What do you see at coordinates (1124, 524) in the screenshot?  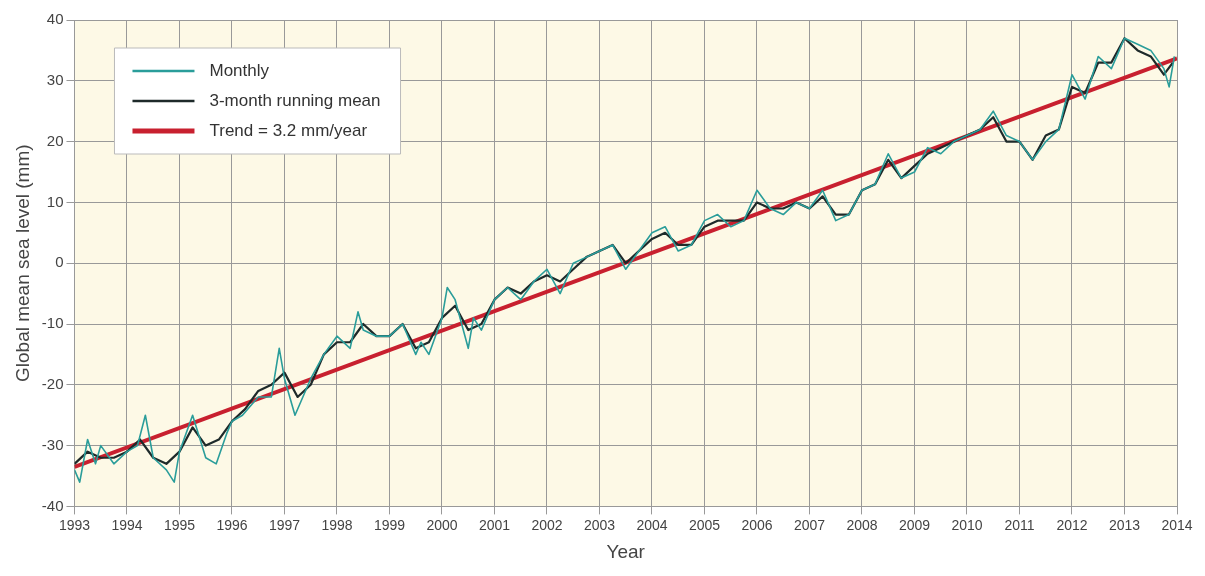 I see `x-tick-label: 2013` at bounding box center [1124, 524].